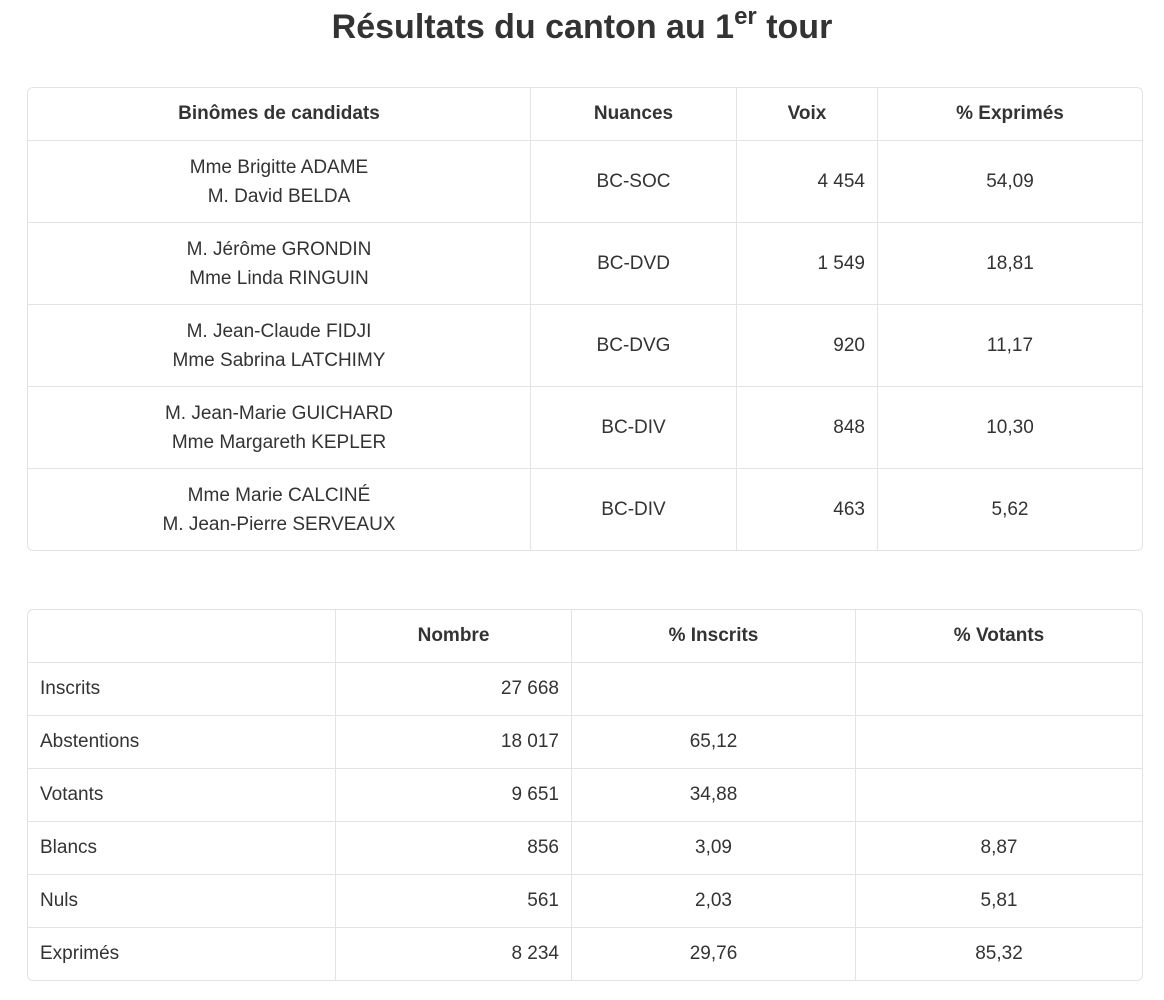  What do you see at coordinates (279, 442) in the screenshot?
I see `candidate-2: Mme Margareth KEPLER` at bounding box center [279, 442].